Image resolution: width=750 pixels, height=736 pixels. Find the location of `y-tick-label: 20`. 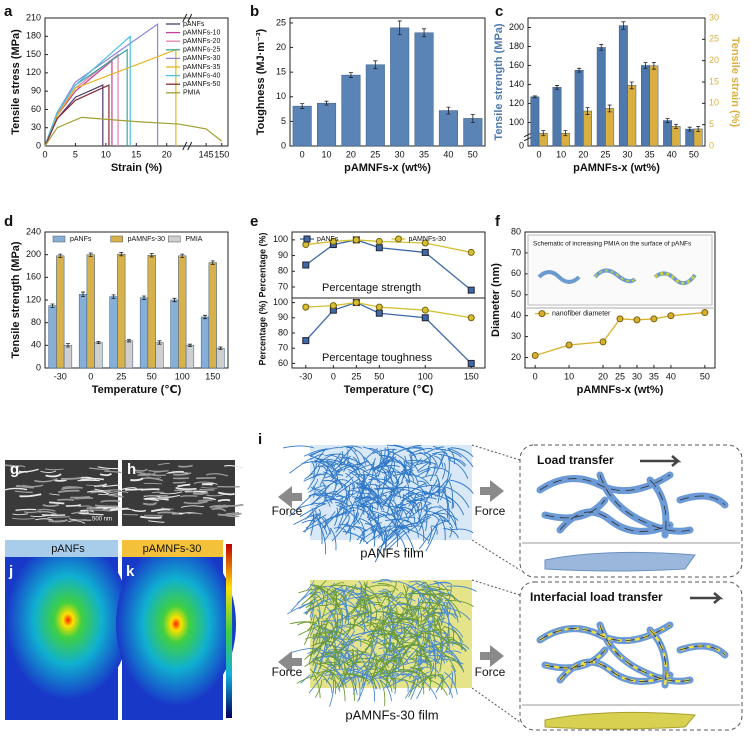

y-tick-label: 20 is located at coordinates (516, 357).